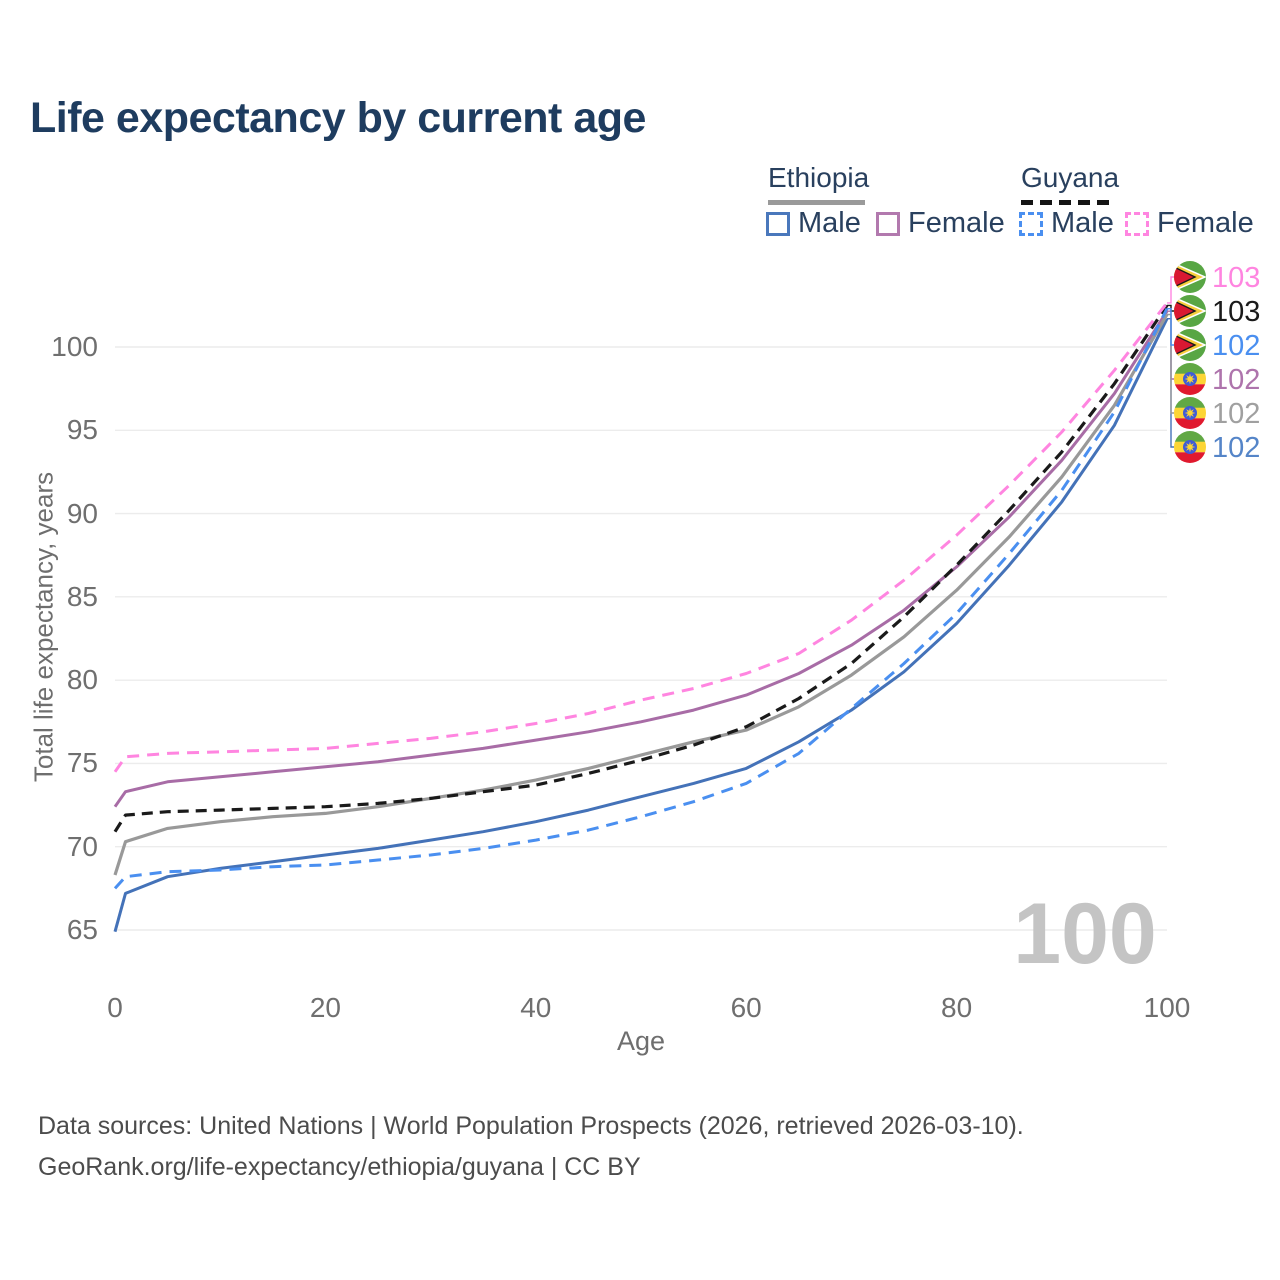 This screenshot has width=1280, height=1280. What do you see at coordinates (1236, 346) in the screenshot?
I see `end-label-guyana-male: 102` at bounding box center [1236, 346].